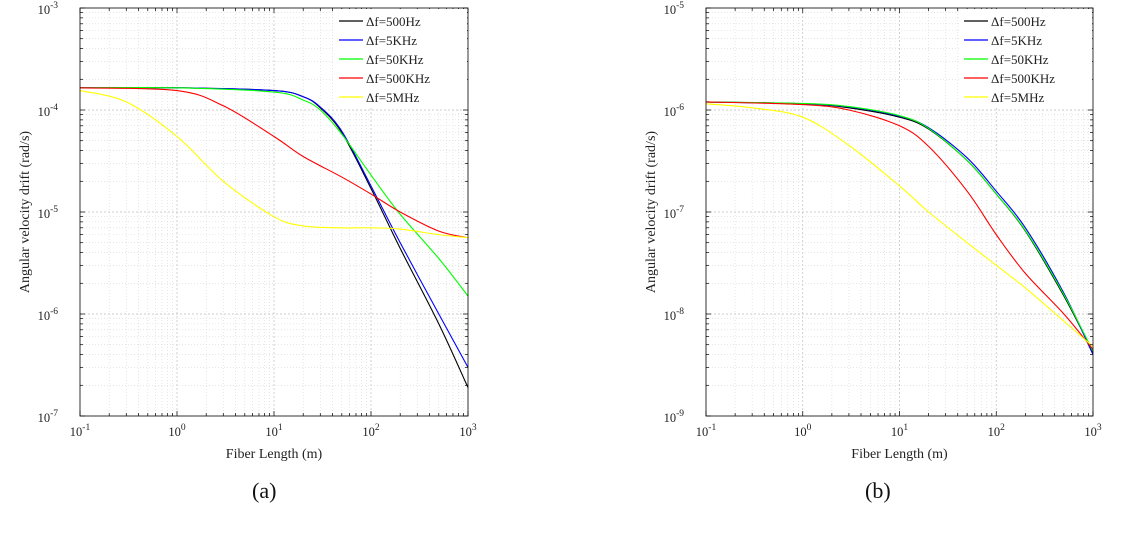 The width and height of the screenshot is (1122, 534). What do you see at coordinates (48, 111) in the screenshot?
I see `y-tick-label: 10⁻⁴` at bounding box center [48, 111].